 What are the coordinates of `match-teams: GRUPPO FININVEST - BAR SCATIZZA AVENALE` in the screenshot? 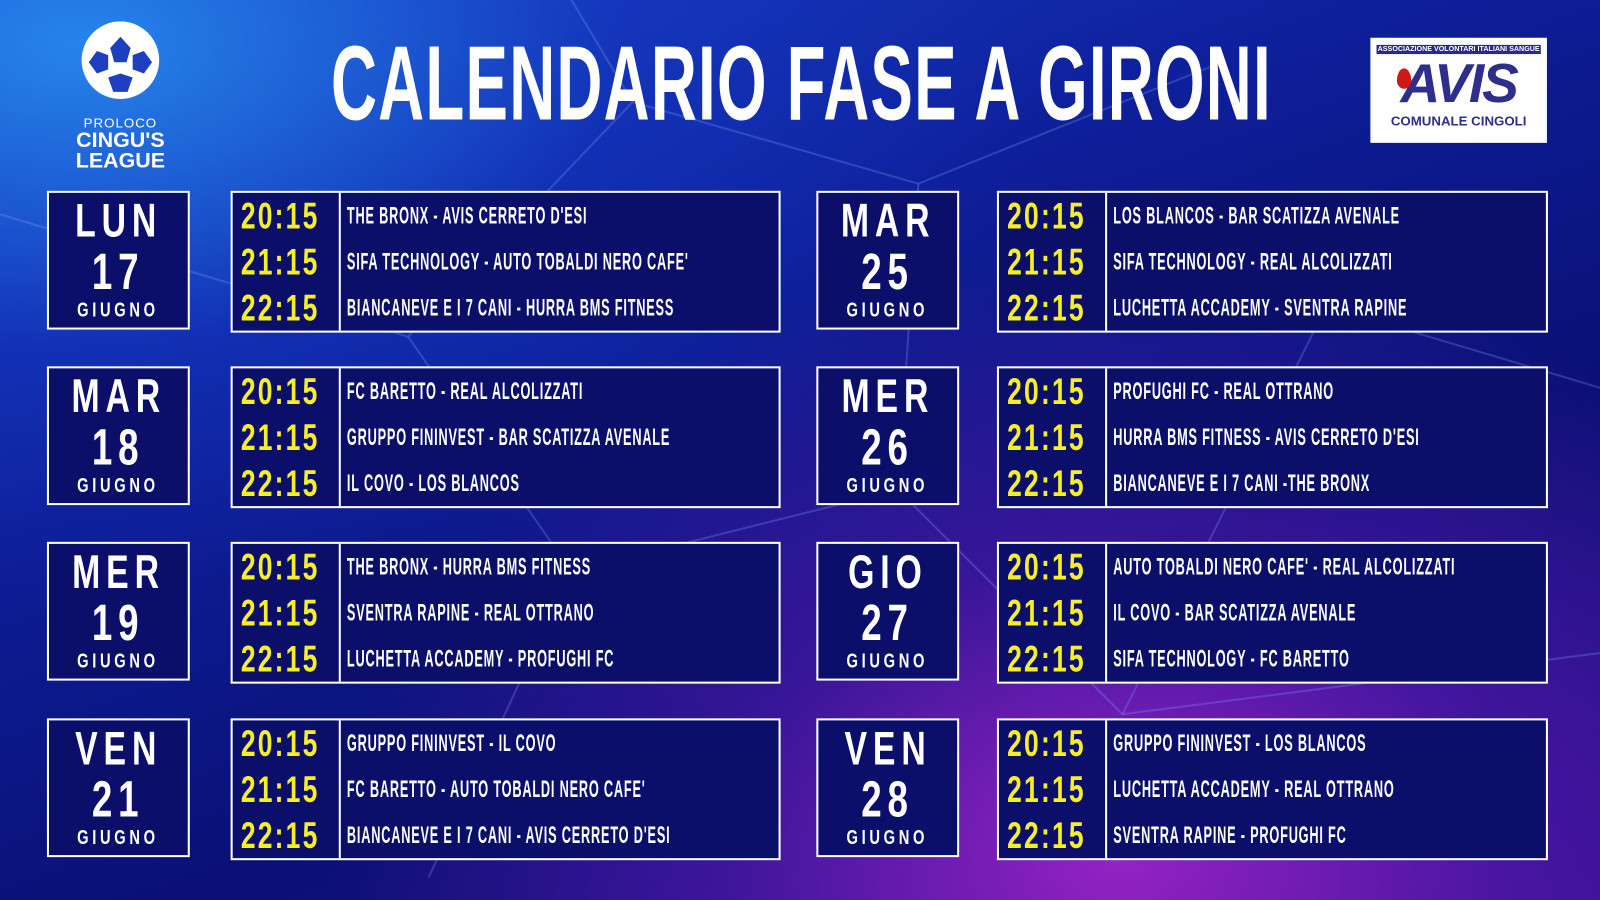 It's located at (563, 437).